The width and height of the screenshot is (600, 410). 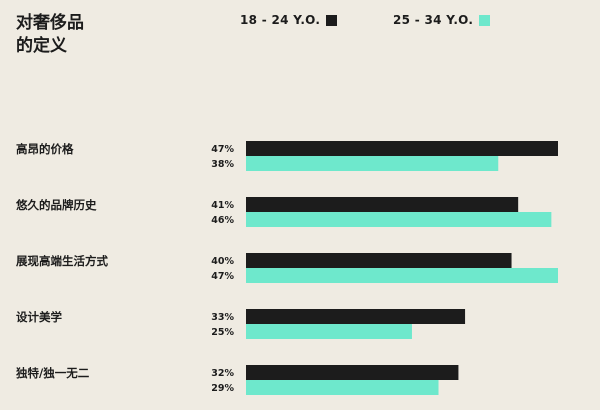 What do you see at coordinates (53, 373) in the screenshot?
I see `category-label: 独特/独一无二` at bounding box center [53, 373].